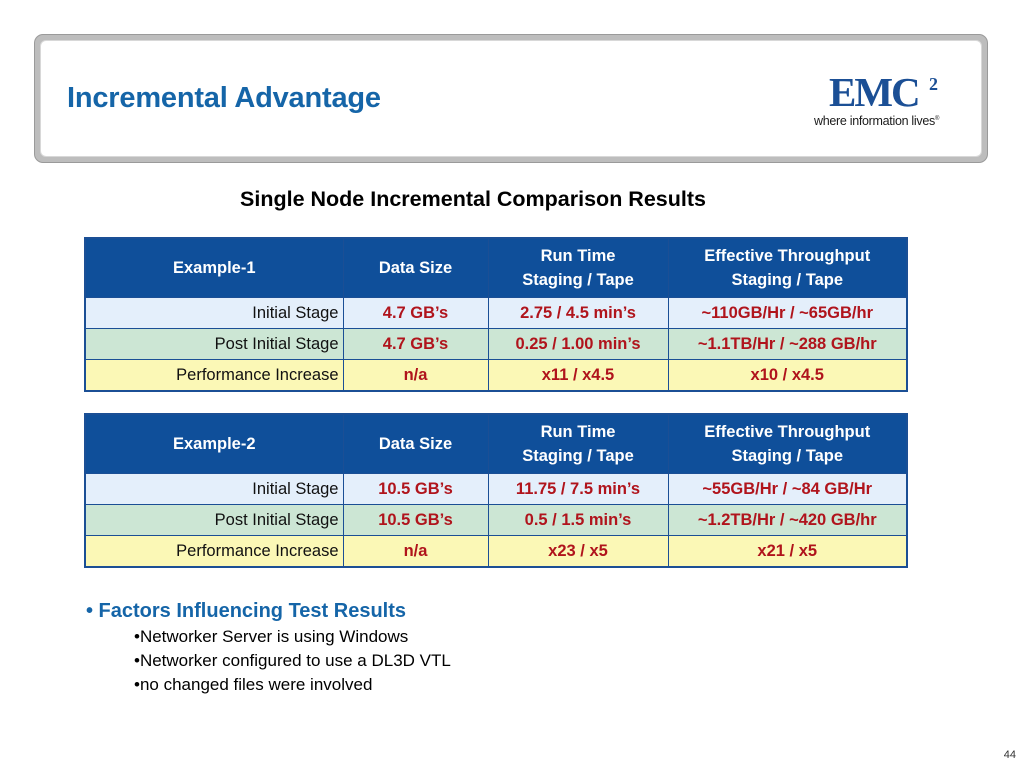 This screenshot has height=768, width=1024. I want to click on logo-tagline: where information lives®, so click(876, 121).